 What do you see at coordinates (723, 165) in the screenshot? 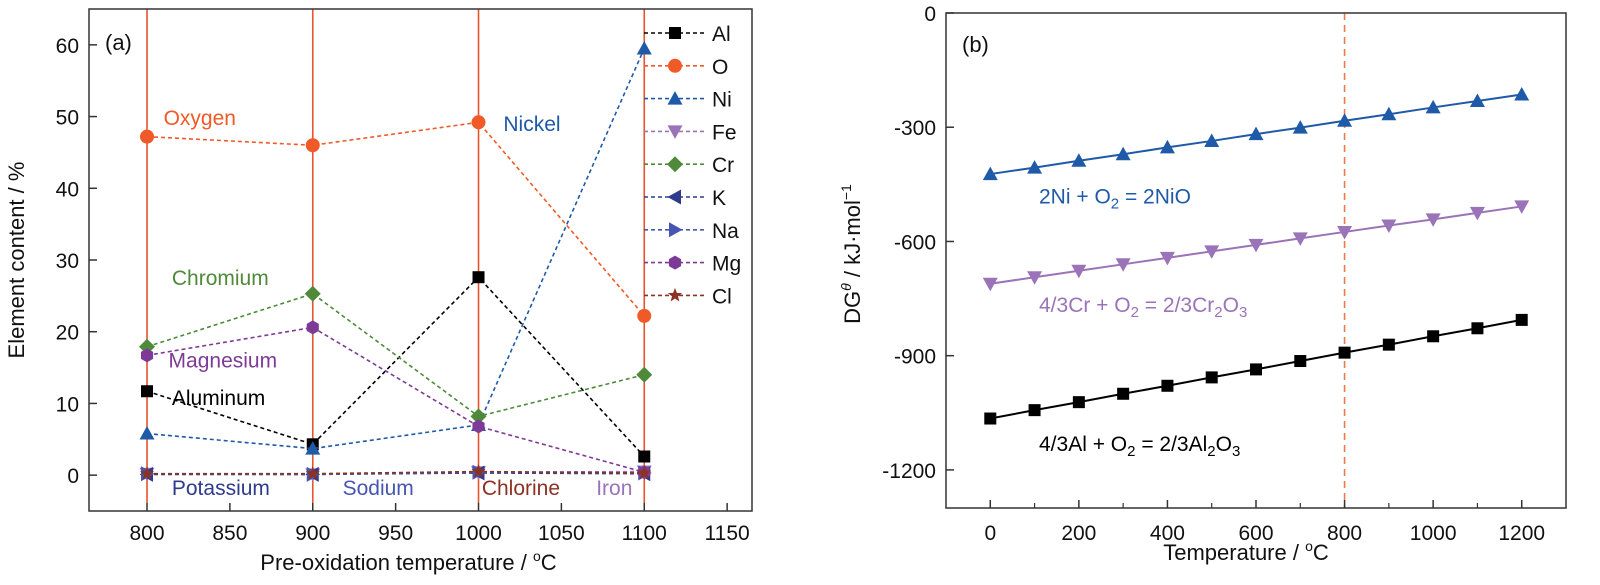
I see `legend-label: Cr` at bounding box center [723, 165].